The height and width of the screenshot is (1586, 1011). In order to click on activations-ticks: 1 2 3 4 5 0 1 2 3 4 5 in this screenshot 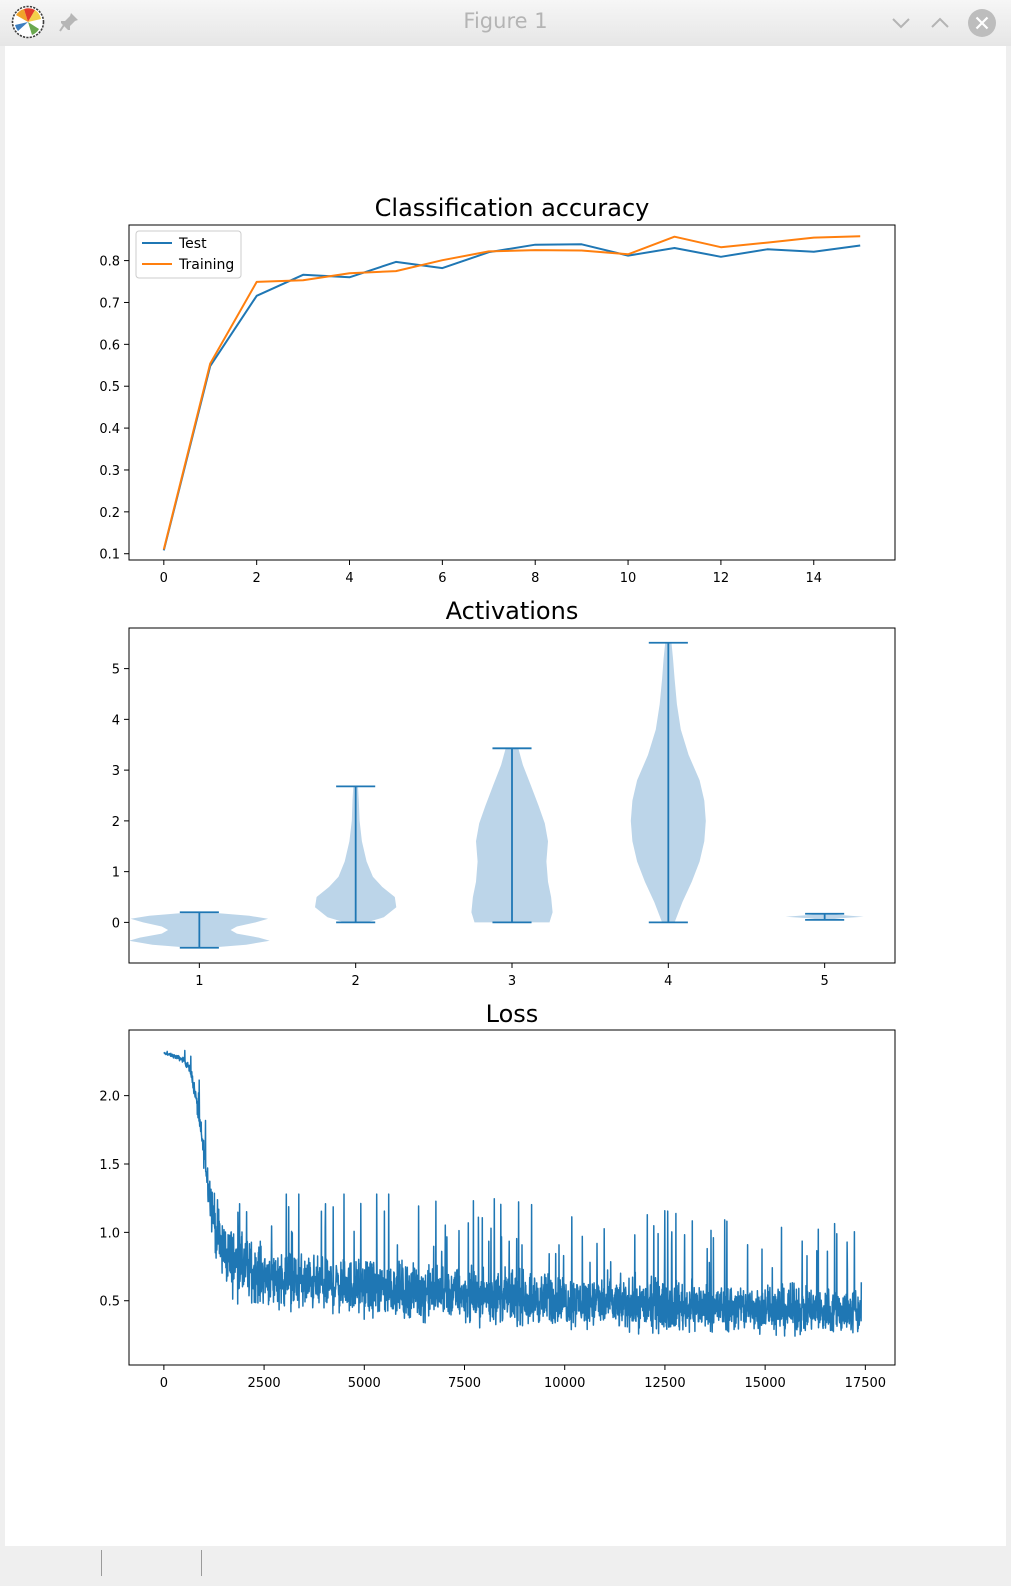, I will do `click(470, 826)`.